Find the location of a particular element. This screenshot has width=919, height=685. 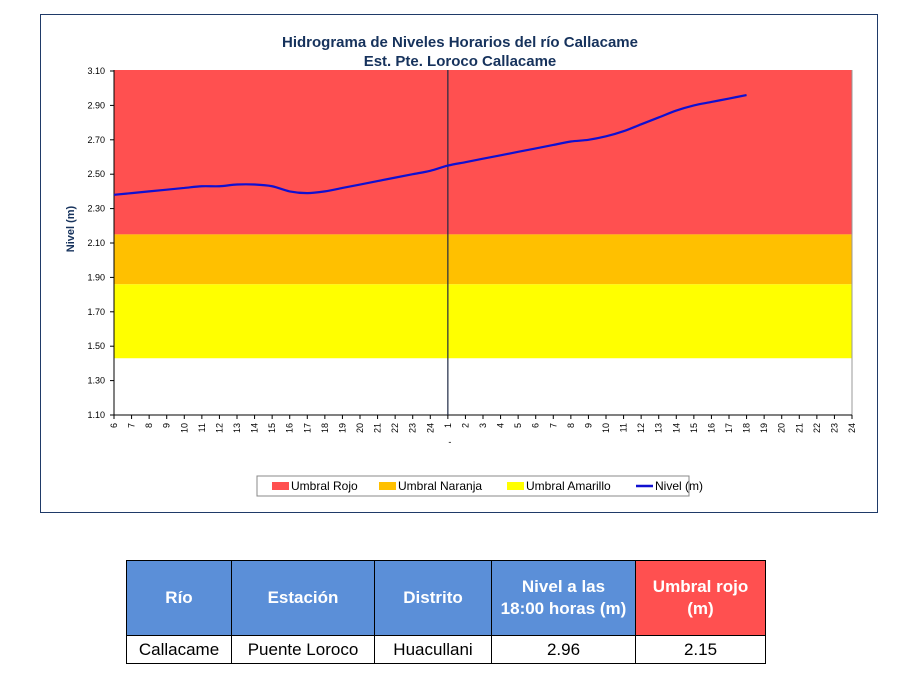

cell-distrito: Huacullani is located at coordinates (433, 649).